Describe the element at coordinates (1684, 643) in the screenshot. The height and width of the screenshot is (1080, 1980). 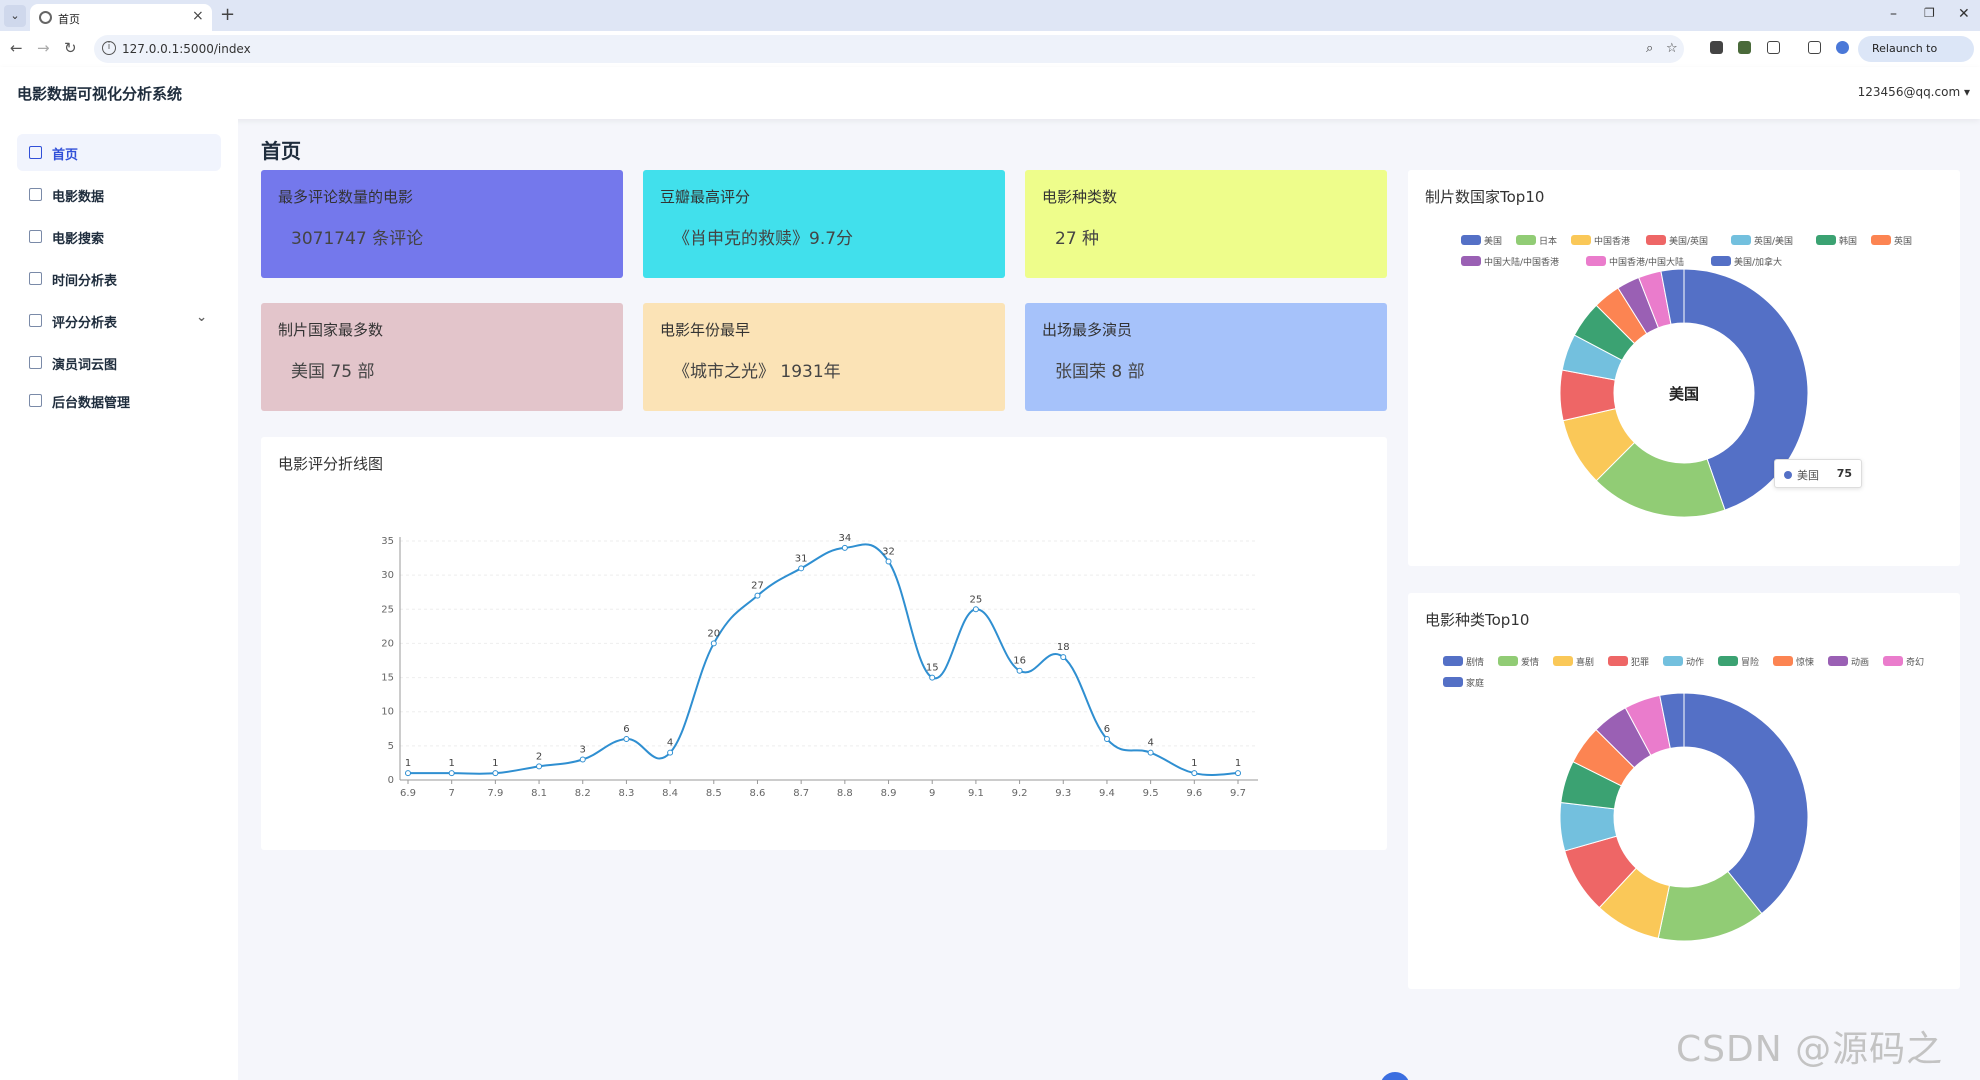
I see `genre-legend: 剧情 爱情 喜剧 犯罪 动作 冒险 惊悚 动画 奇幻 家庭` at that location.